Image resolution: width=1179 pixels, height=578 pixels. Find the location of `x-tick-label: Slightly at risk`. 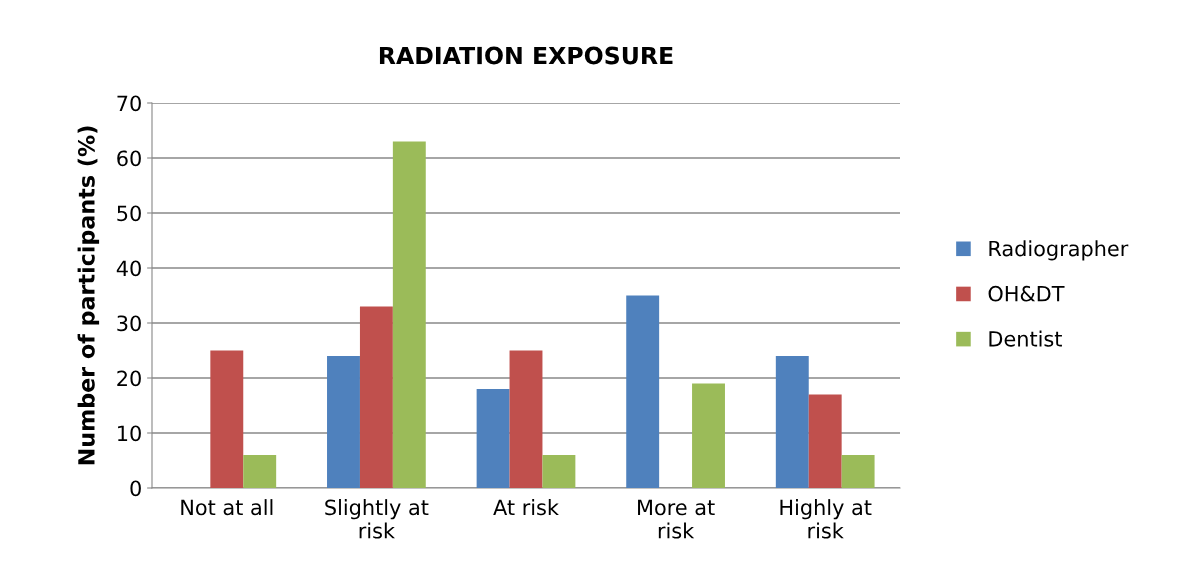

x-tick-label: Slightly at risk is located at coordinates (377, 519).